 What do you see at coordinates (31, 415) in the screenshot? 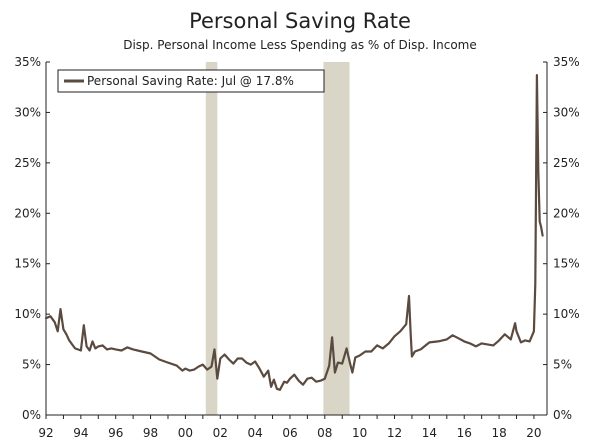
I see `y-tick-label-left: 0%` at bounding box center [31, 415].